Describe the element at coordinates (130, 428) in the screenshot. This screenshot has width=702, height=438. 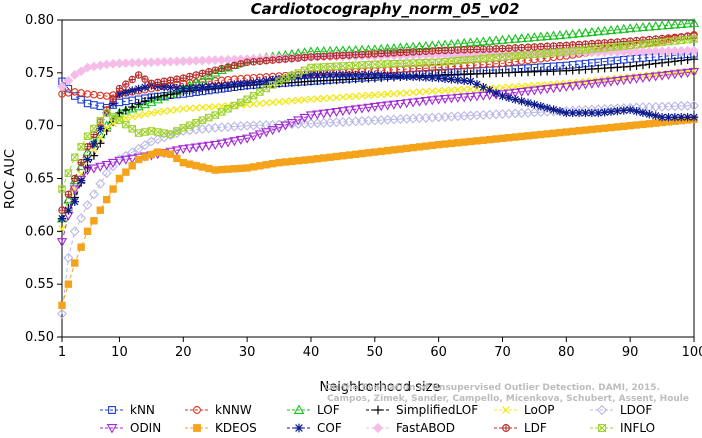
I see `legend-item: ODIN` at that location.